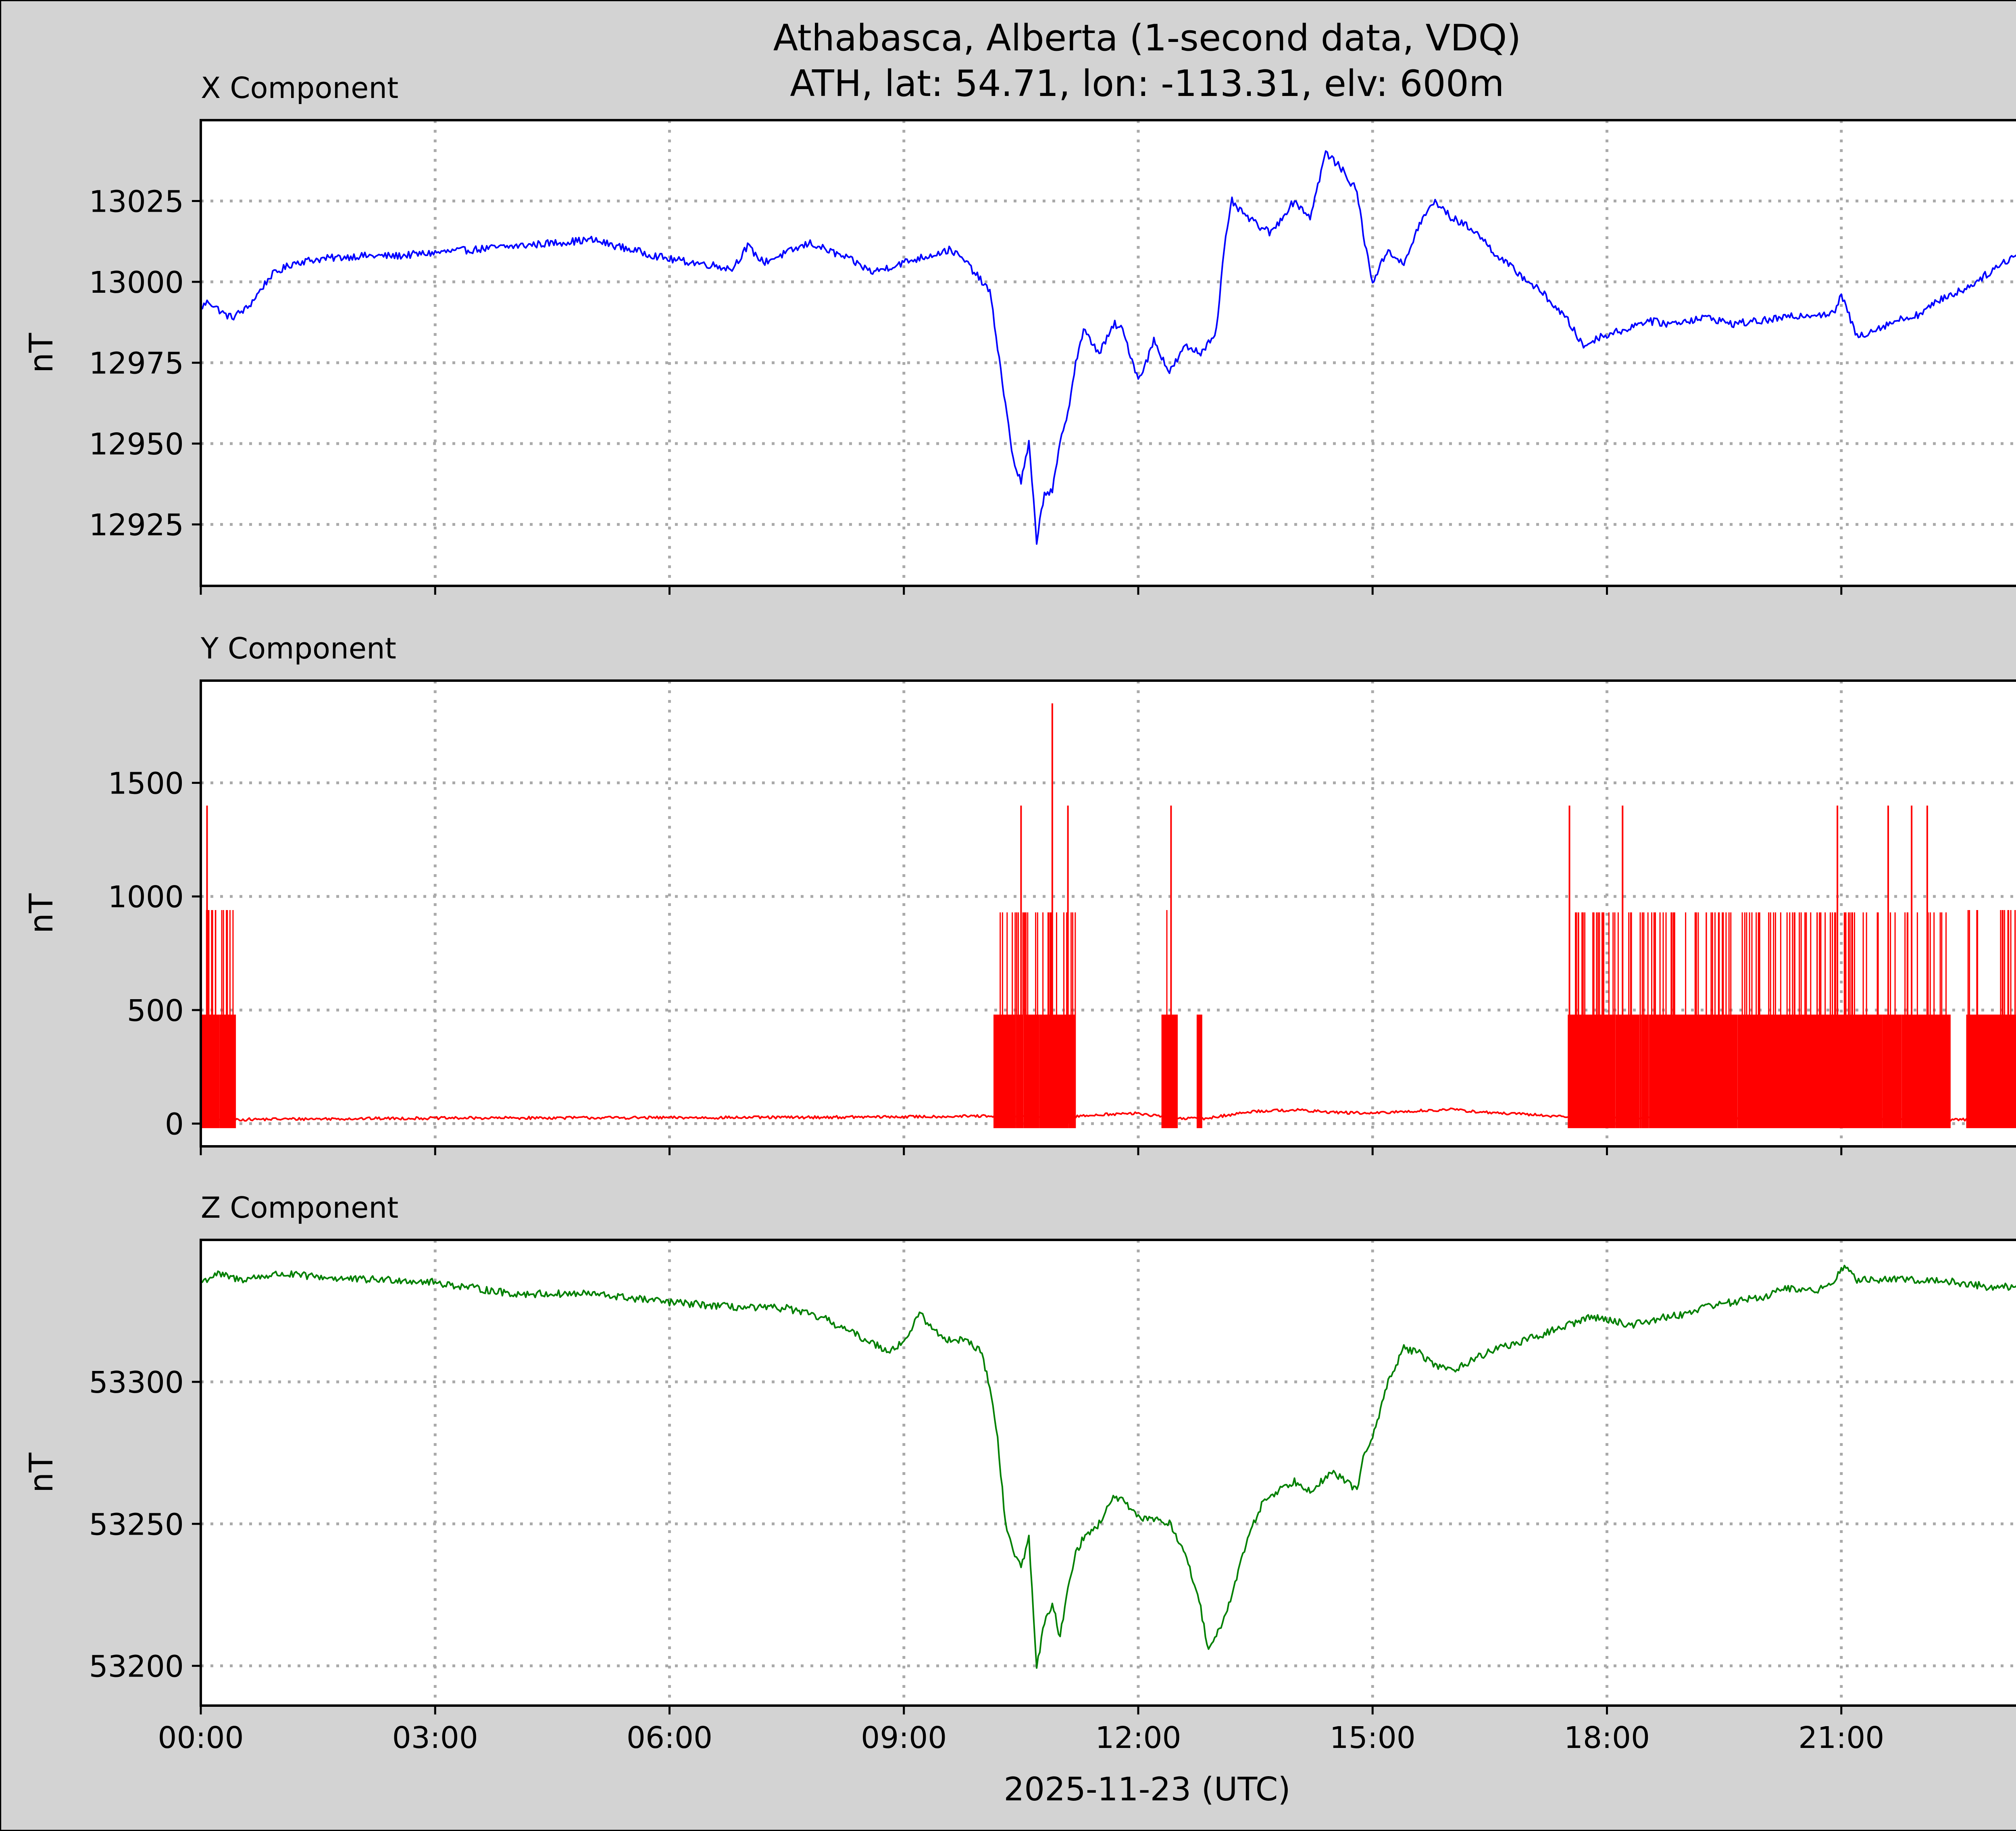 The height and width of the screenshot is (1831, 2016). I want to click on y-tick-label: 53300, so click(136, 1382).